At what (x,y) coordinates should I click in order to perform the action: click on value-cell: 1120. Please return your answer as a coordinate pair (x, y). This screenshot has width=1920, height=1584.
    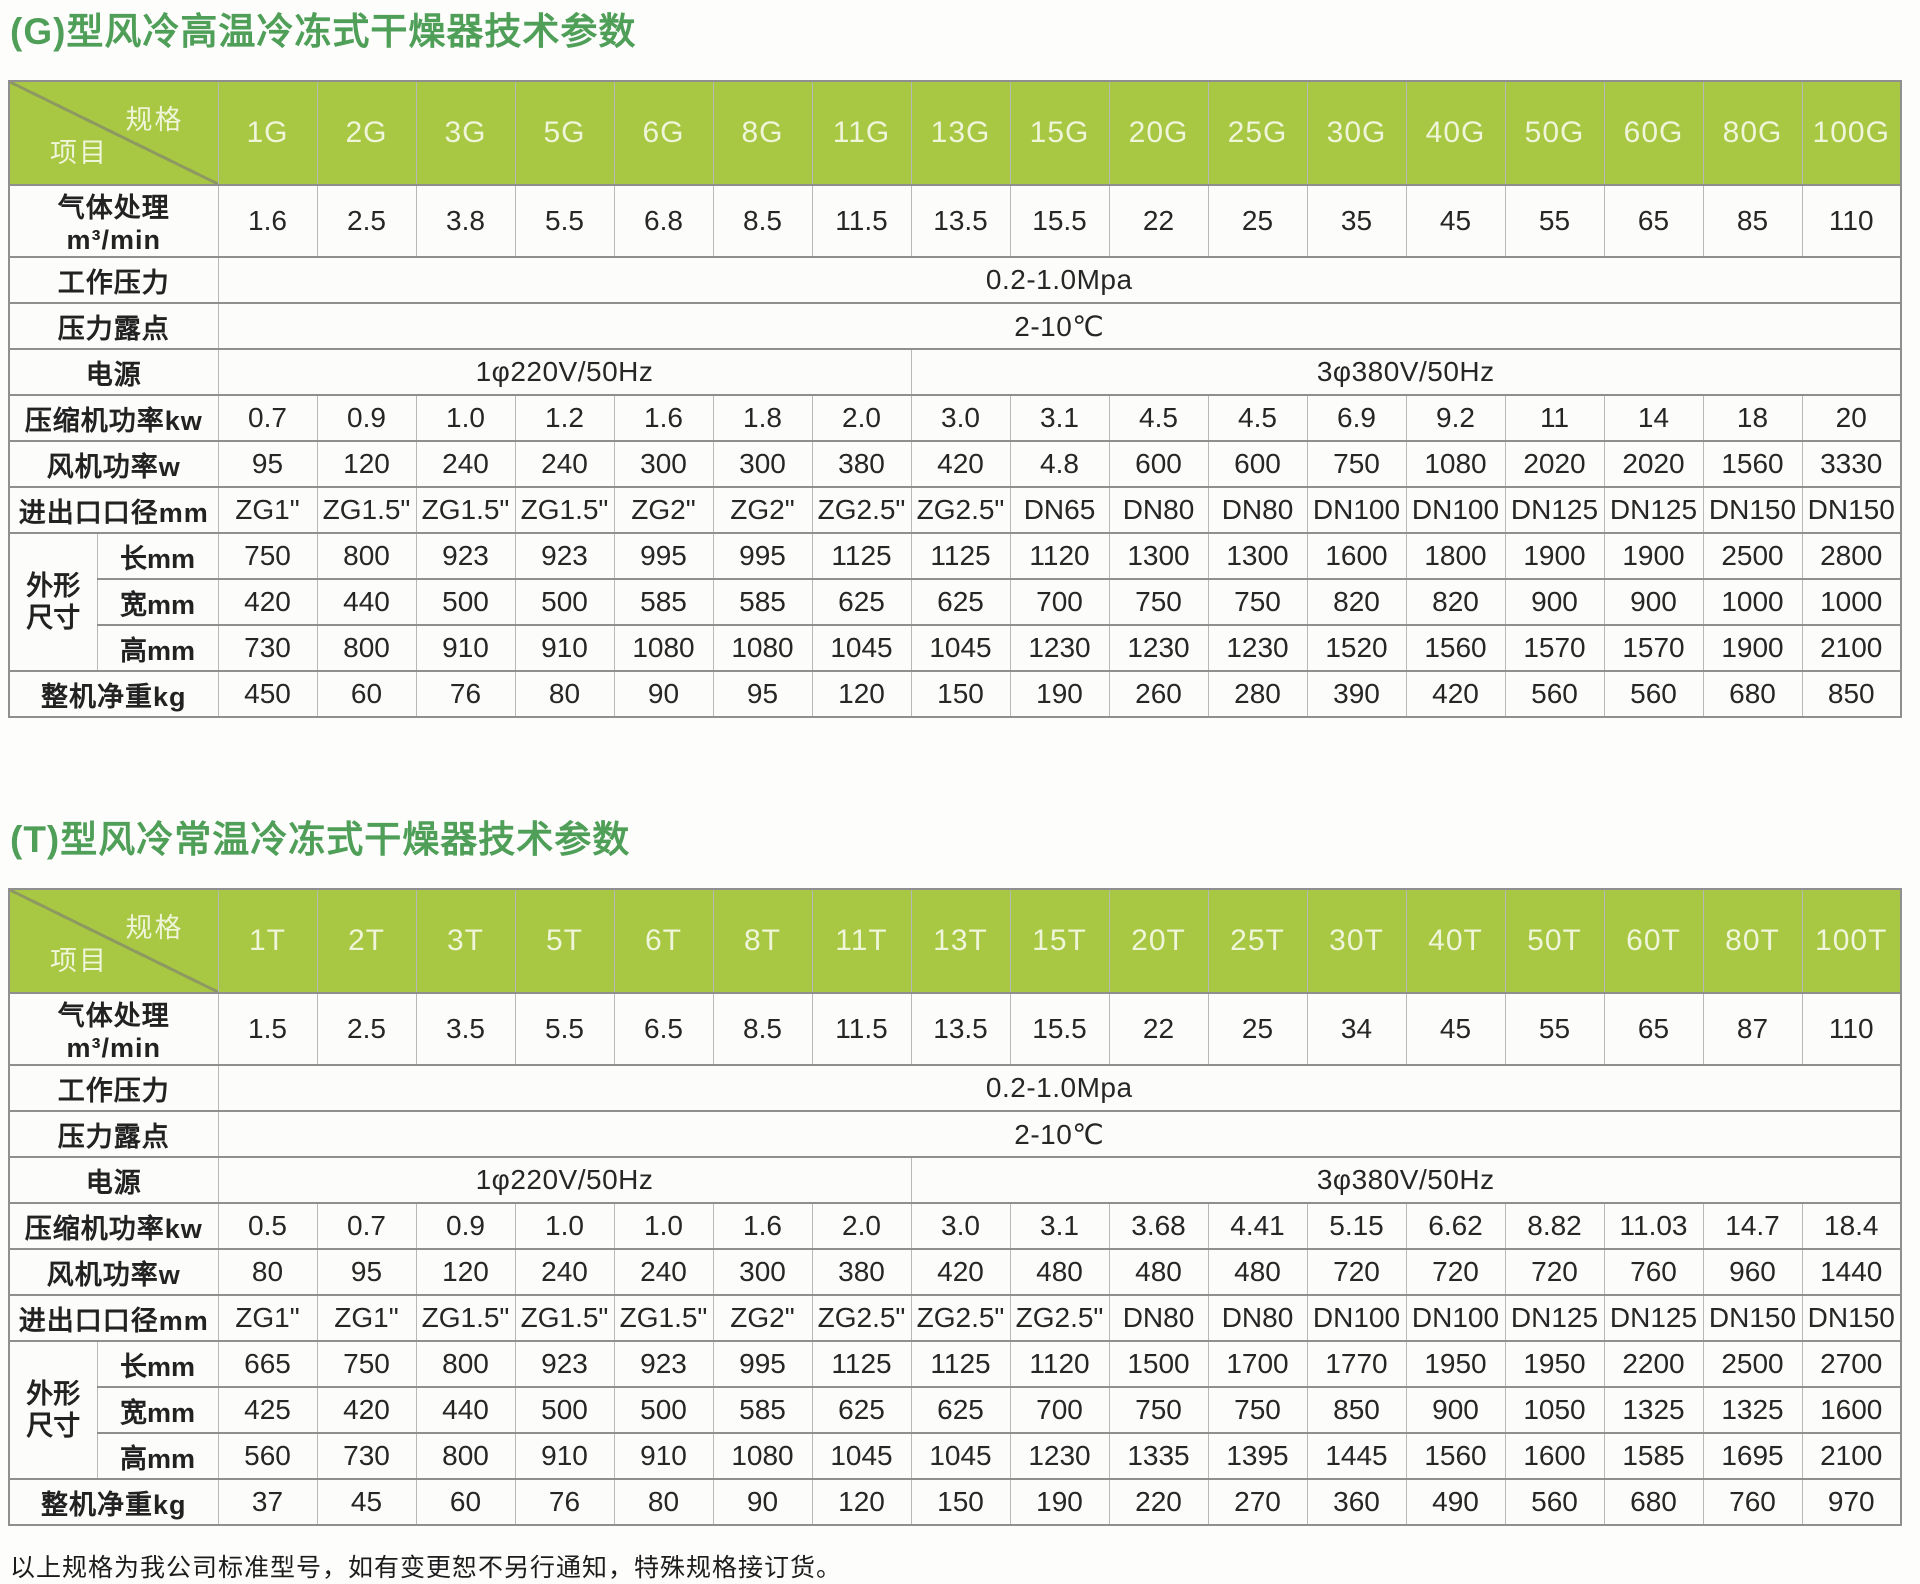
    Looking at the image, I should click on (1059, 556).